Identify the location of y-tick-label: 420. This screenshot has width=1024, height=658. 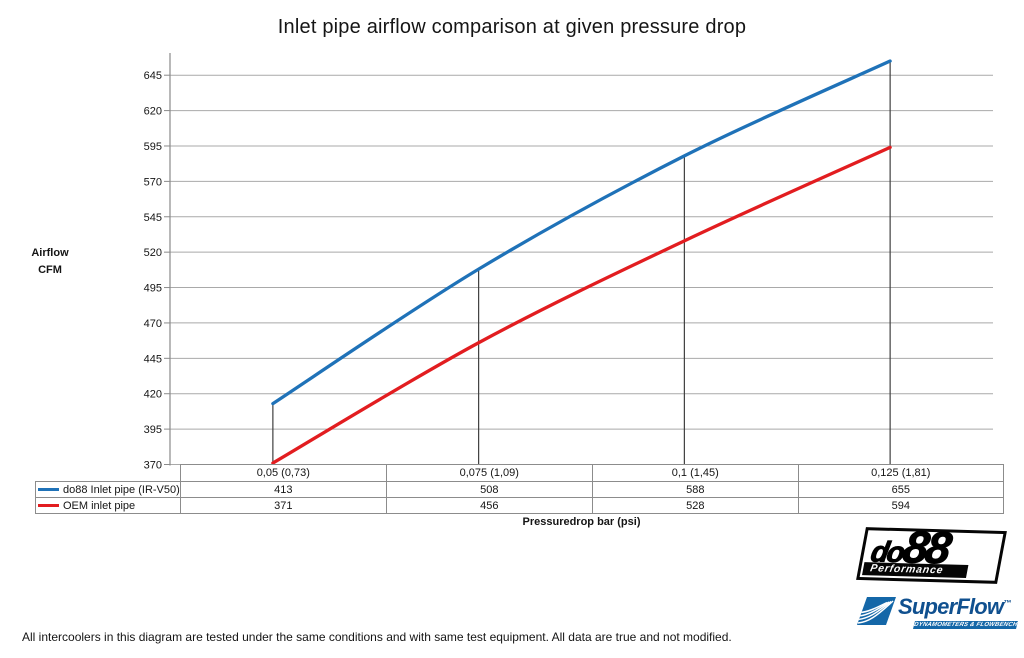
(153, 395).